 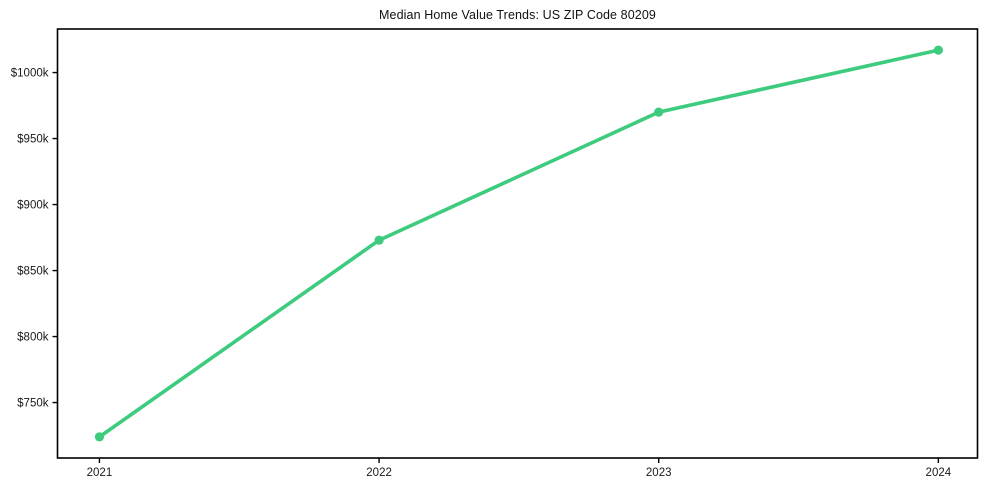 I want to click on y-tick-label: $850k, so click(x=33, y=272).